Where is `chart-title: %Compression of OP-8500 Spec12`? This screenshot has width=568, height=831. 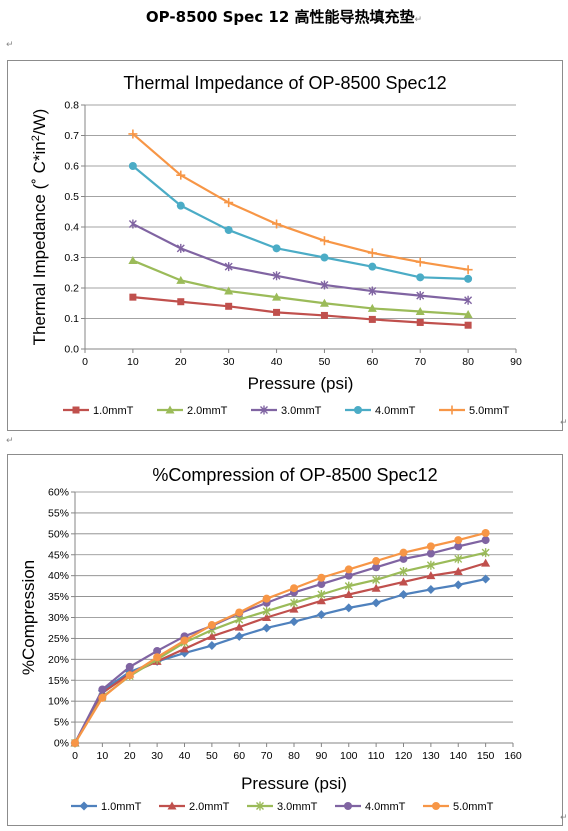
chart-title: %Compression of OP-8500 Spec12 is located at coordinates (294, 475).